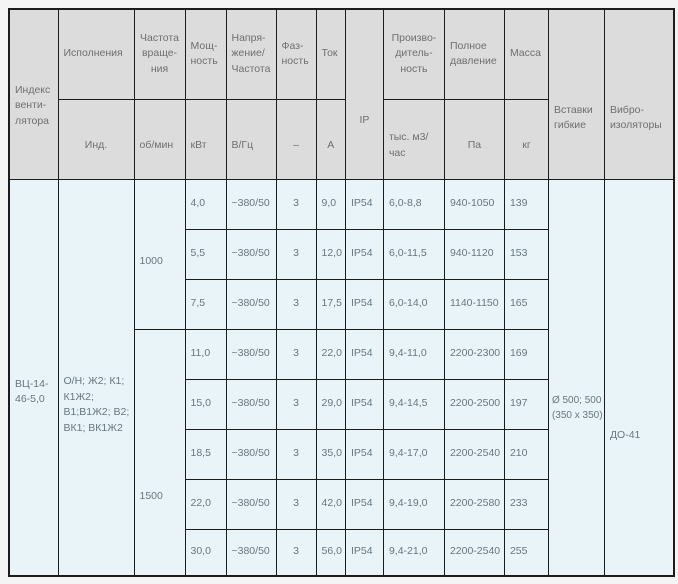 This screenshot has height=584, width=678. What do you see at coordinates (330, 454) in the screenshot?
I see `cell-current: 35,0` at bounding box center [330, 454].